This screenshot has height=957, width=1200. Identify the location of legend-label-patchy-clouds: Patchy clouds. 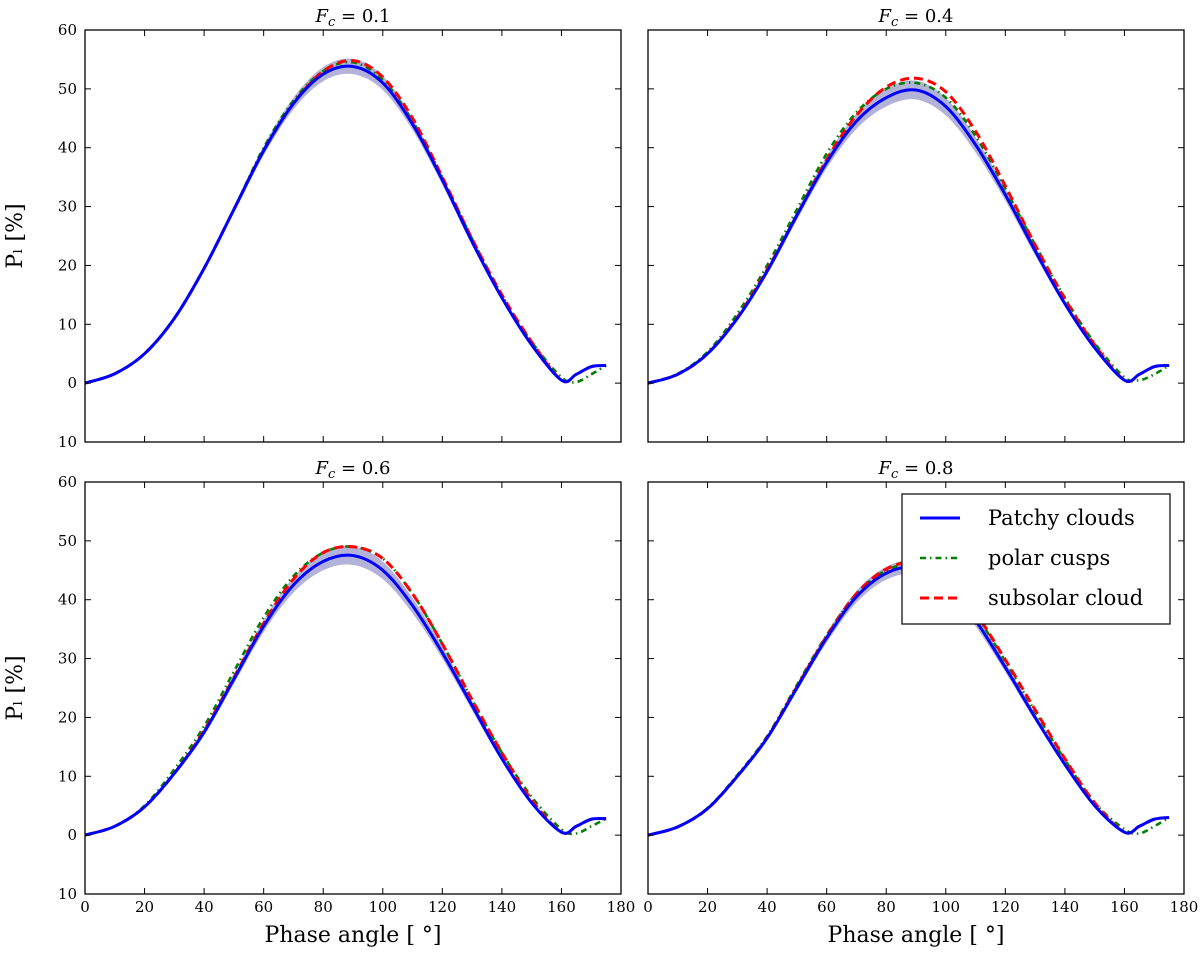
(1061, 518).